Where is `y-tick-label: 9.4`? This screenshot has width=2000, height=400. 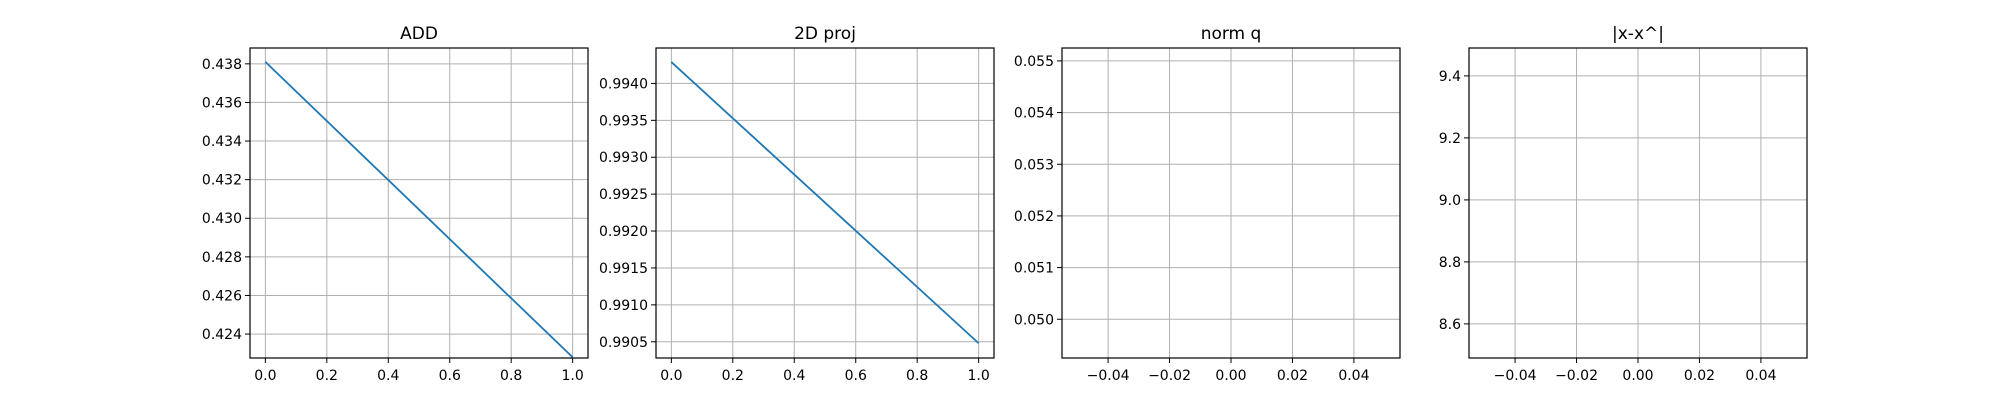
y-tick-label: 9.4 is located at coordinates (1450, 77).